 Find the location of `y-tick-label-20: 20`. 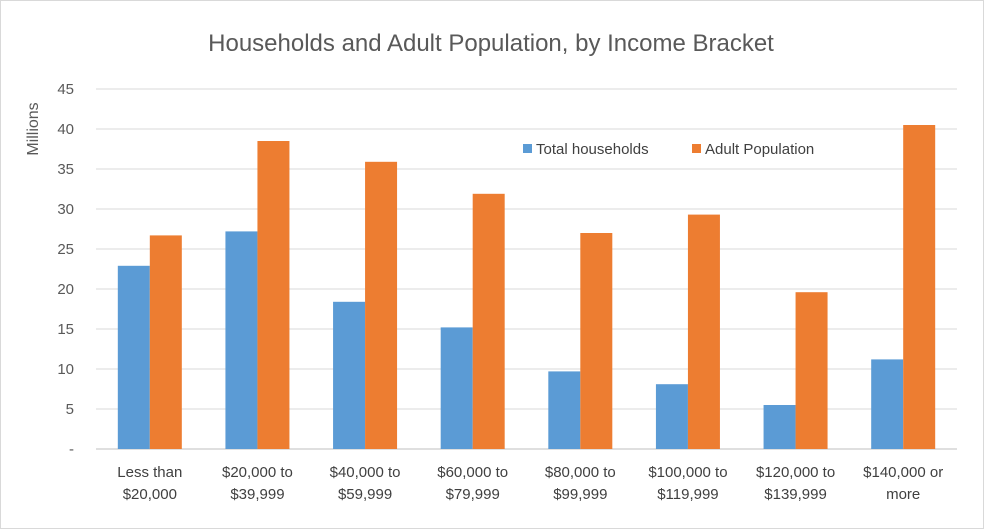

y-tick-label-20: 20 is located at coordinates (65, 289).